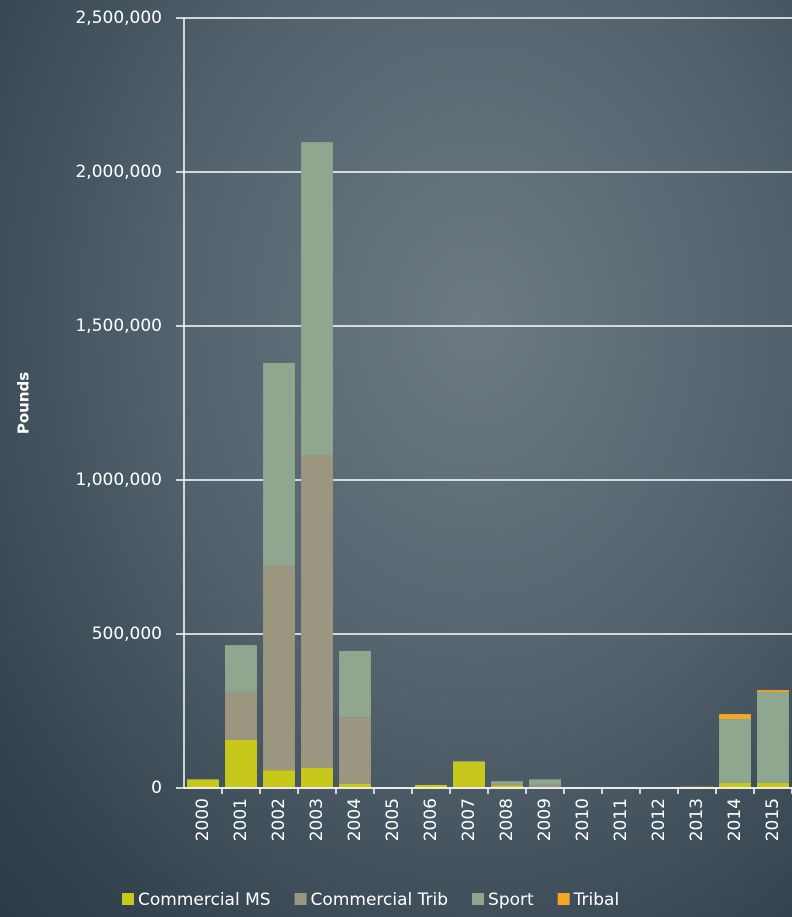 Image resolution: width=792 pixels, height=917 pixels. What do you see at coordinates (659, 819) in the screenshot?
I see `x-tick-label: 2012` at bounding box center [659, 819].